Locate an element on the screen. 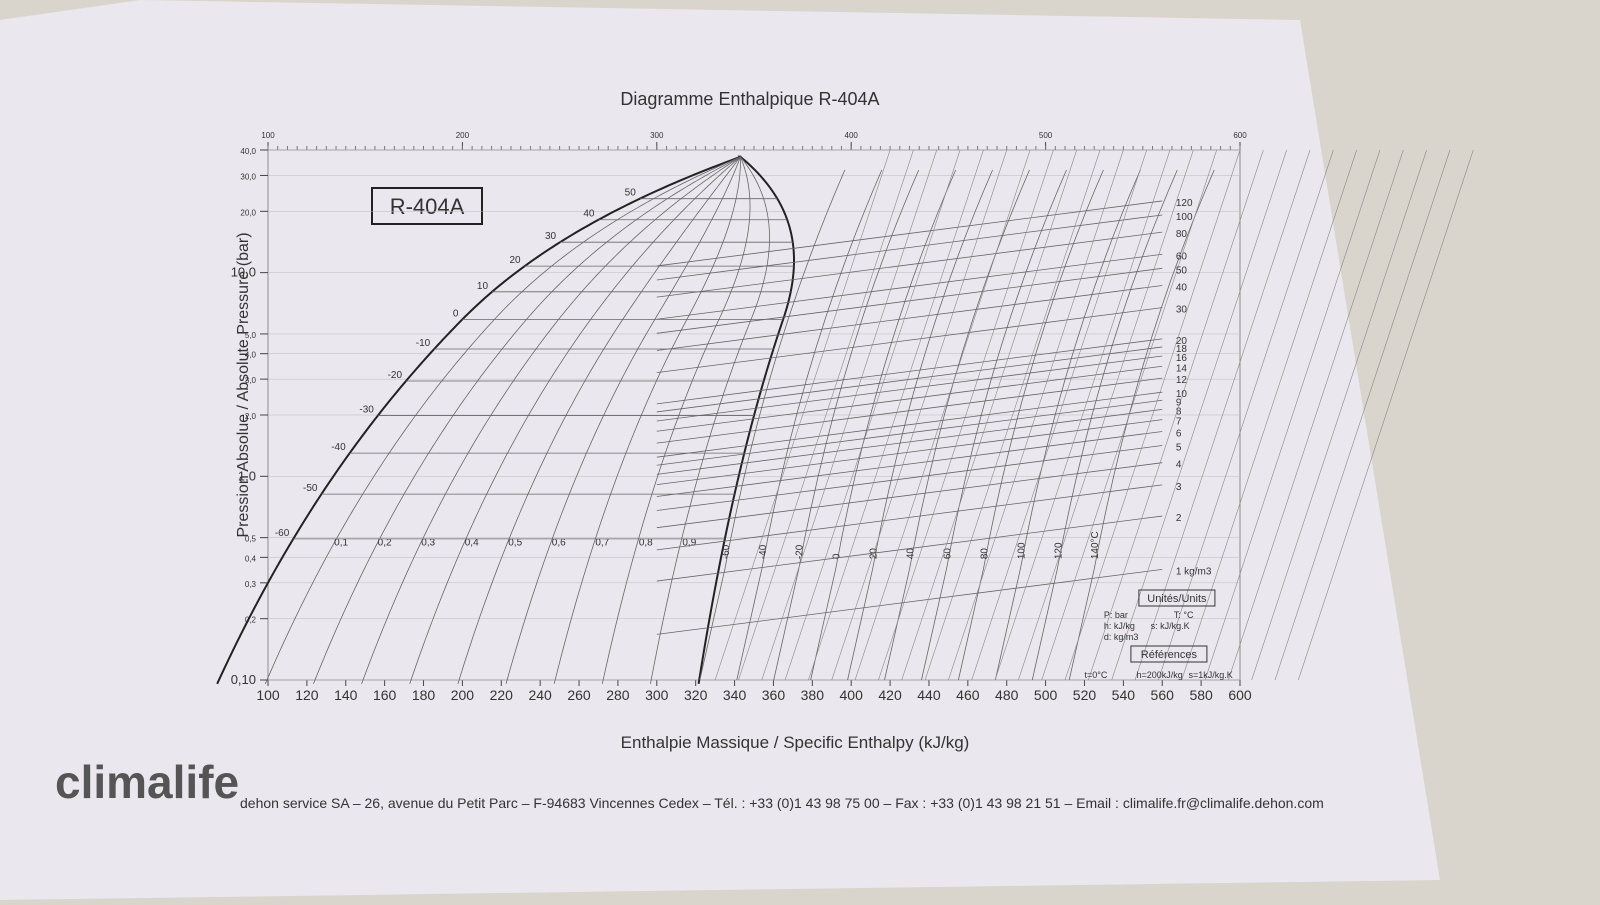 The height and width of the screenshot is (905, 1600). vapor-isotherm-label: 60 is located at coordinates (947, 554).